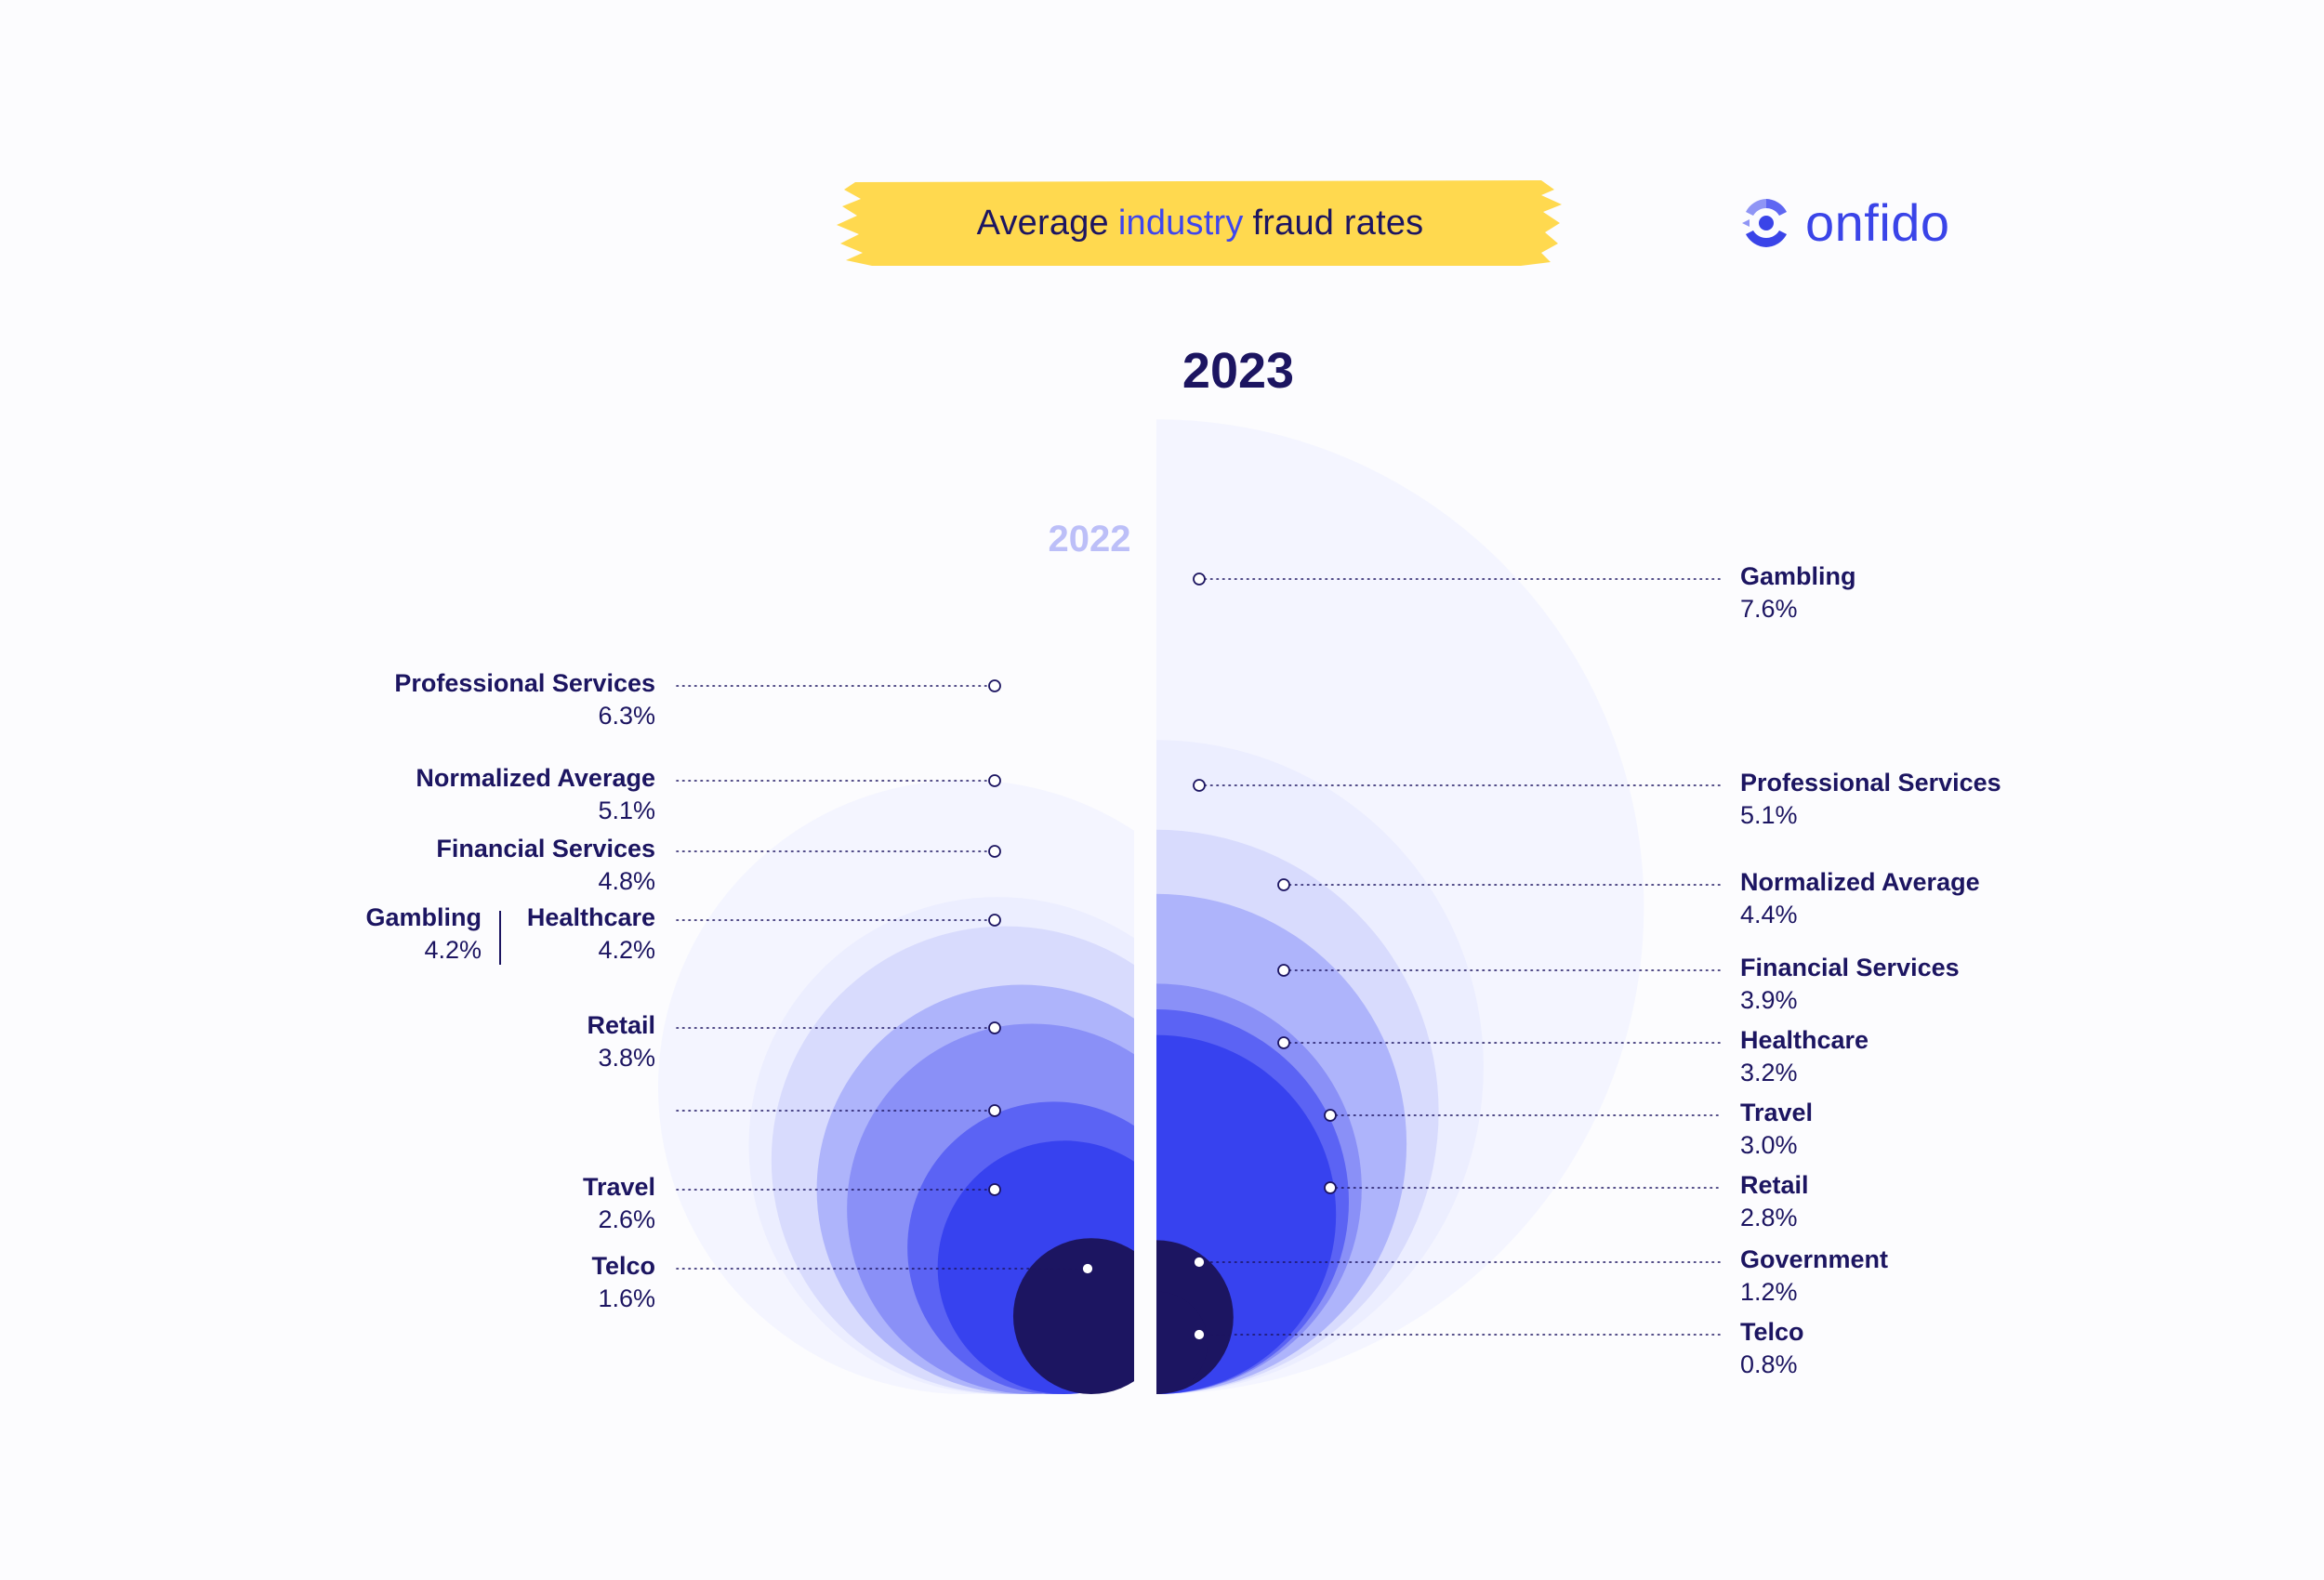 This screenshot has width=2324, height=1580. What do you see at coordinates (1769, 609) in the screenshot?
I see `label-value: 7.6%` at bounding box center [1769, 609].